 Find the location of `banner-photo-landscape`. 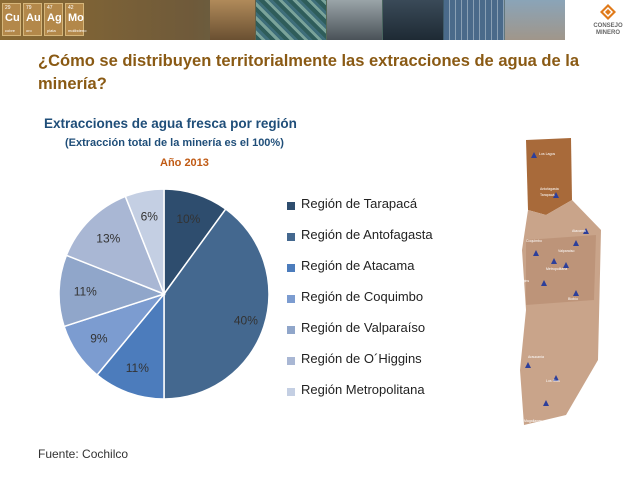

banner-photo-landscape is located at coordinates (535, 20).